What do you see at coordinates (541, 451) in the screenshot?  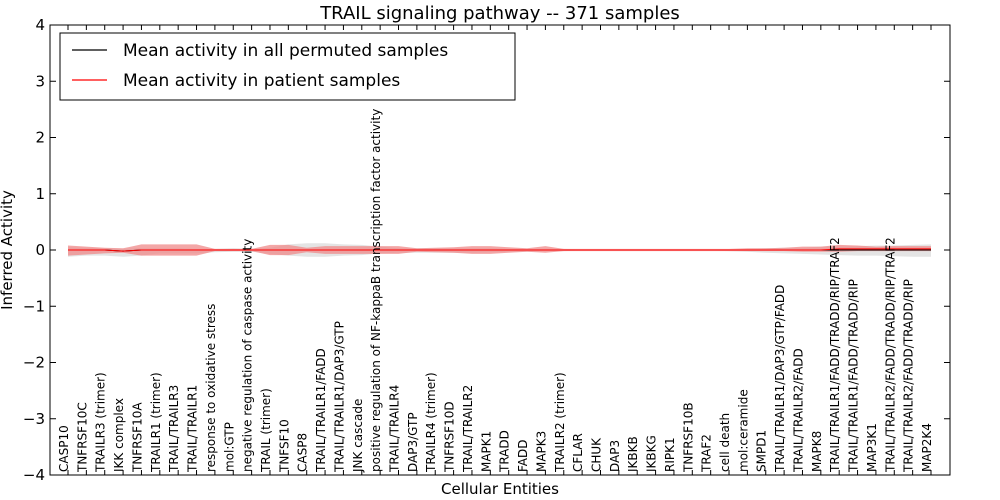 I see `category-label: MAPK3` at bounding box center [541, 451].